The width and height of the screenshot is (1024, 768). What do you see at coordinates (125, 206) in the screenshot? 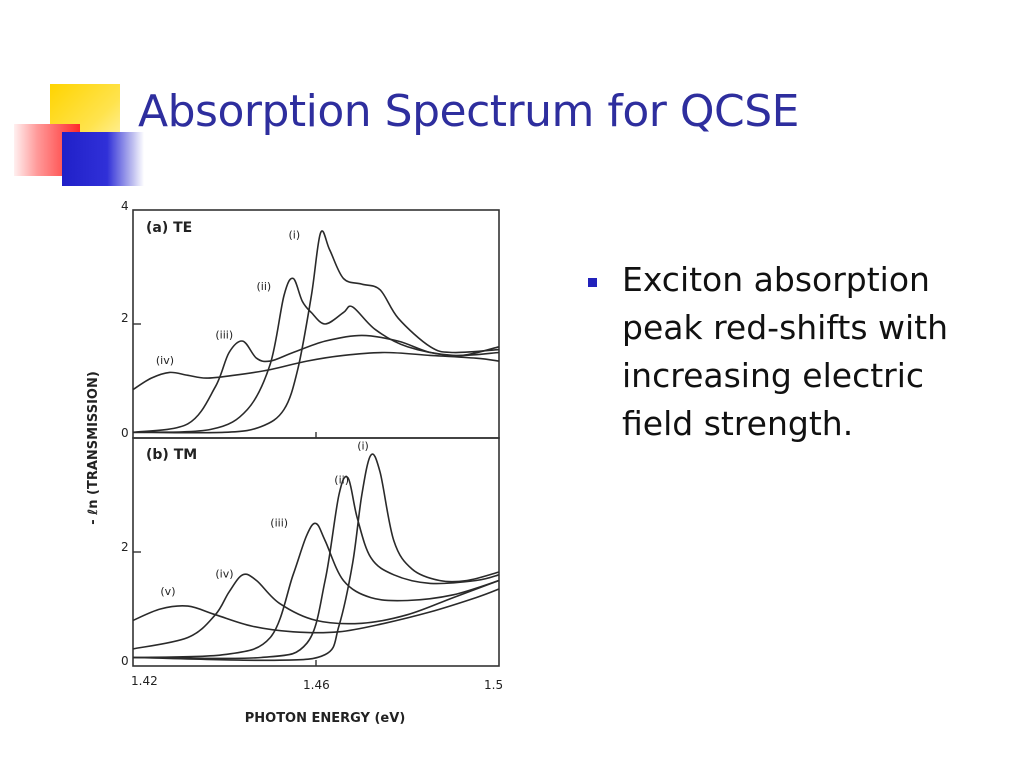
I see `panel-a-ytick-4: 4` at bounding box center [125, 206].